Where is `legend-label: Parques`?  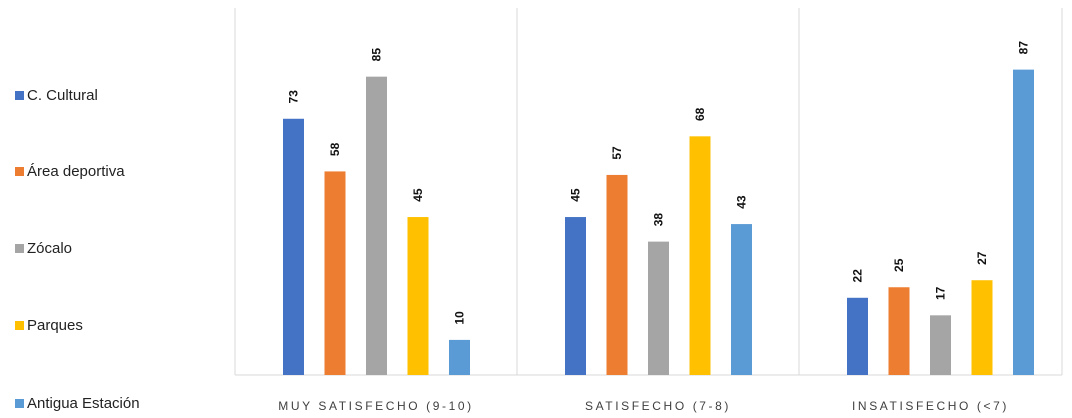 legend-label: Parques is located at coordinates (55, 325).